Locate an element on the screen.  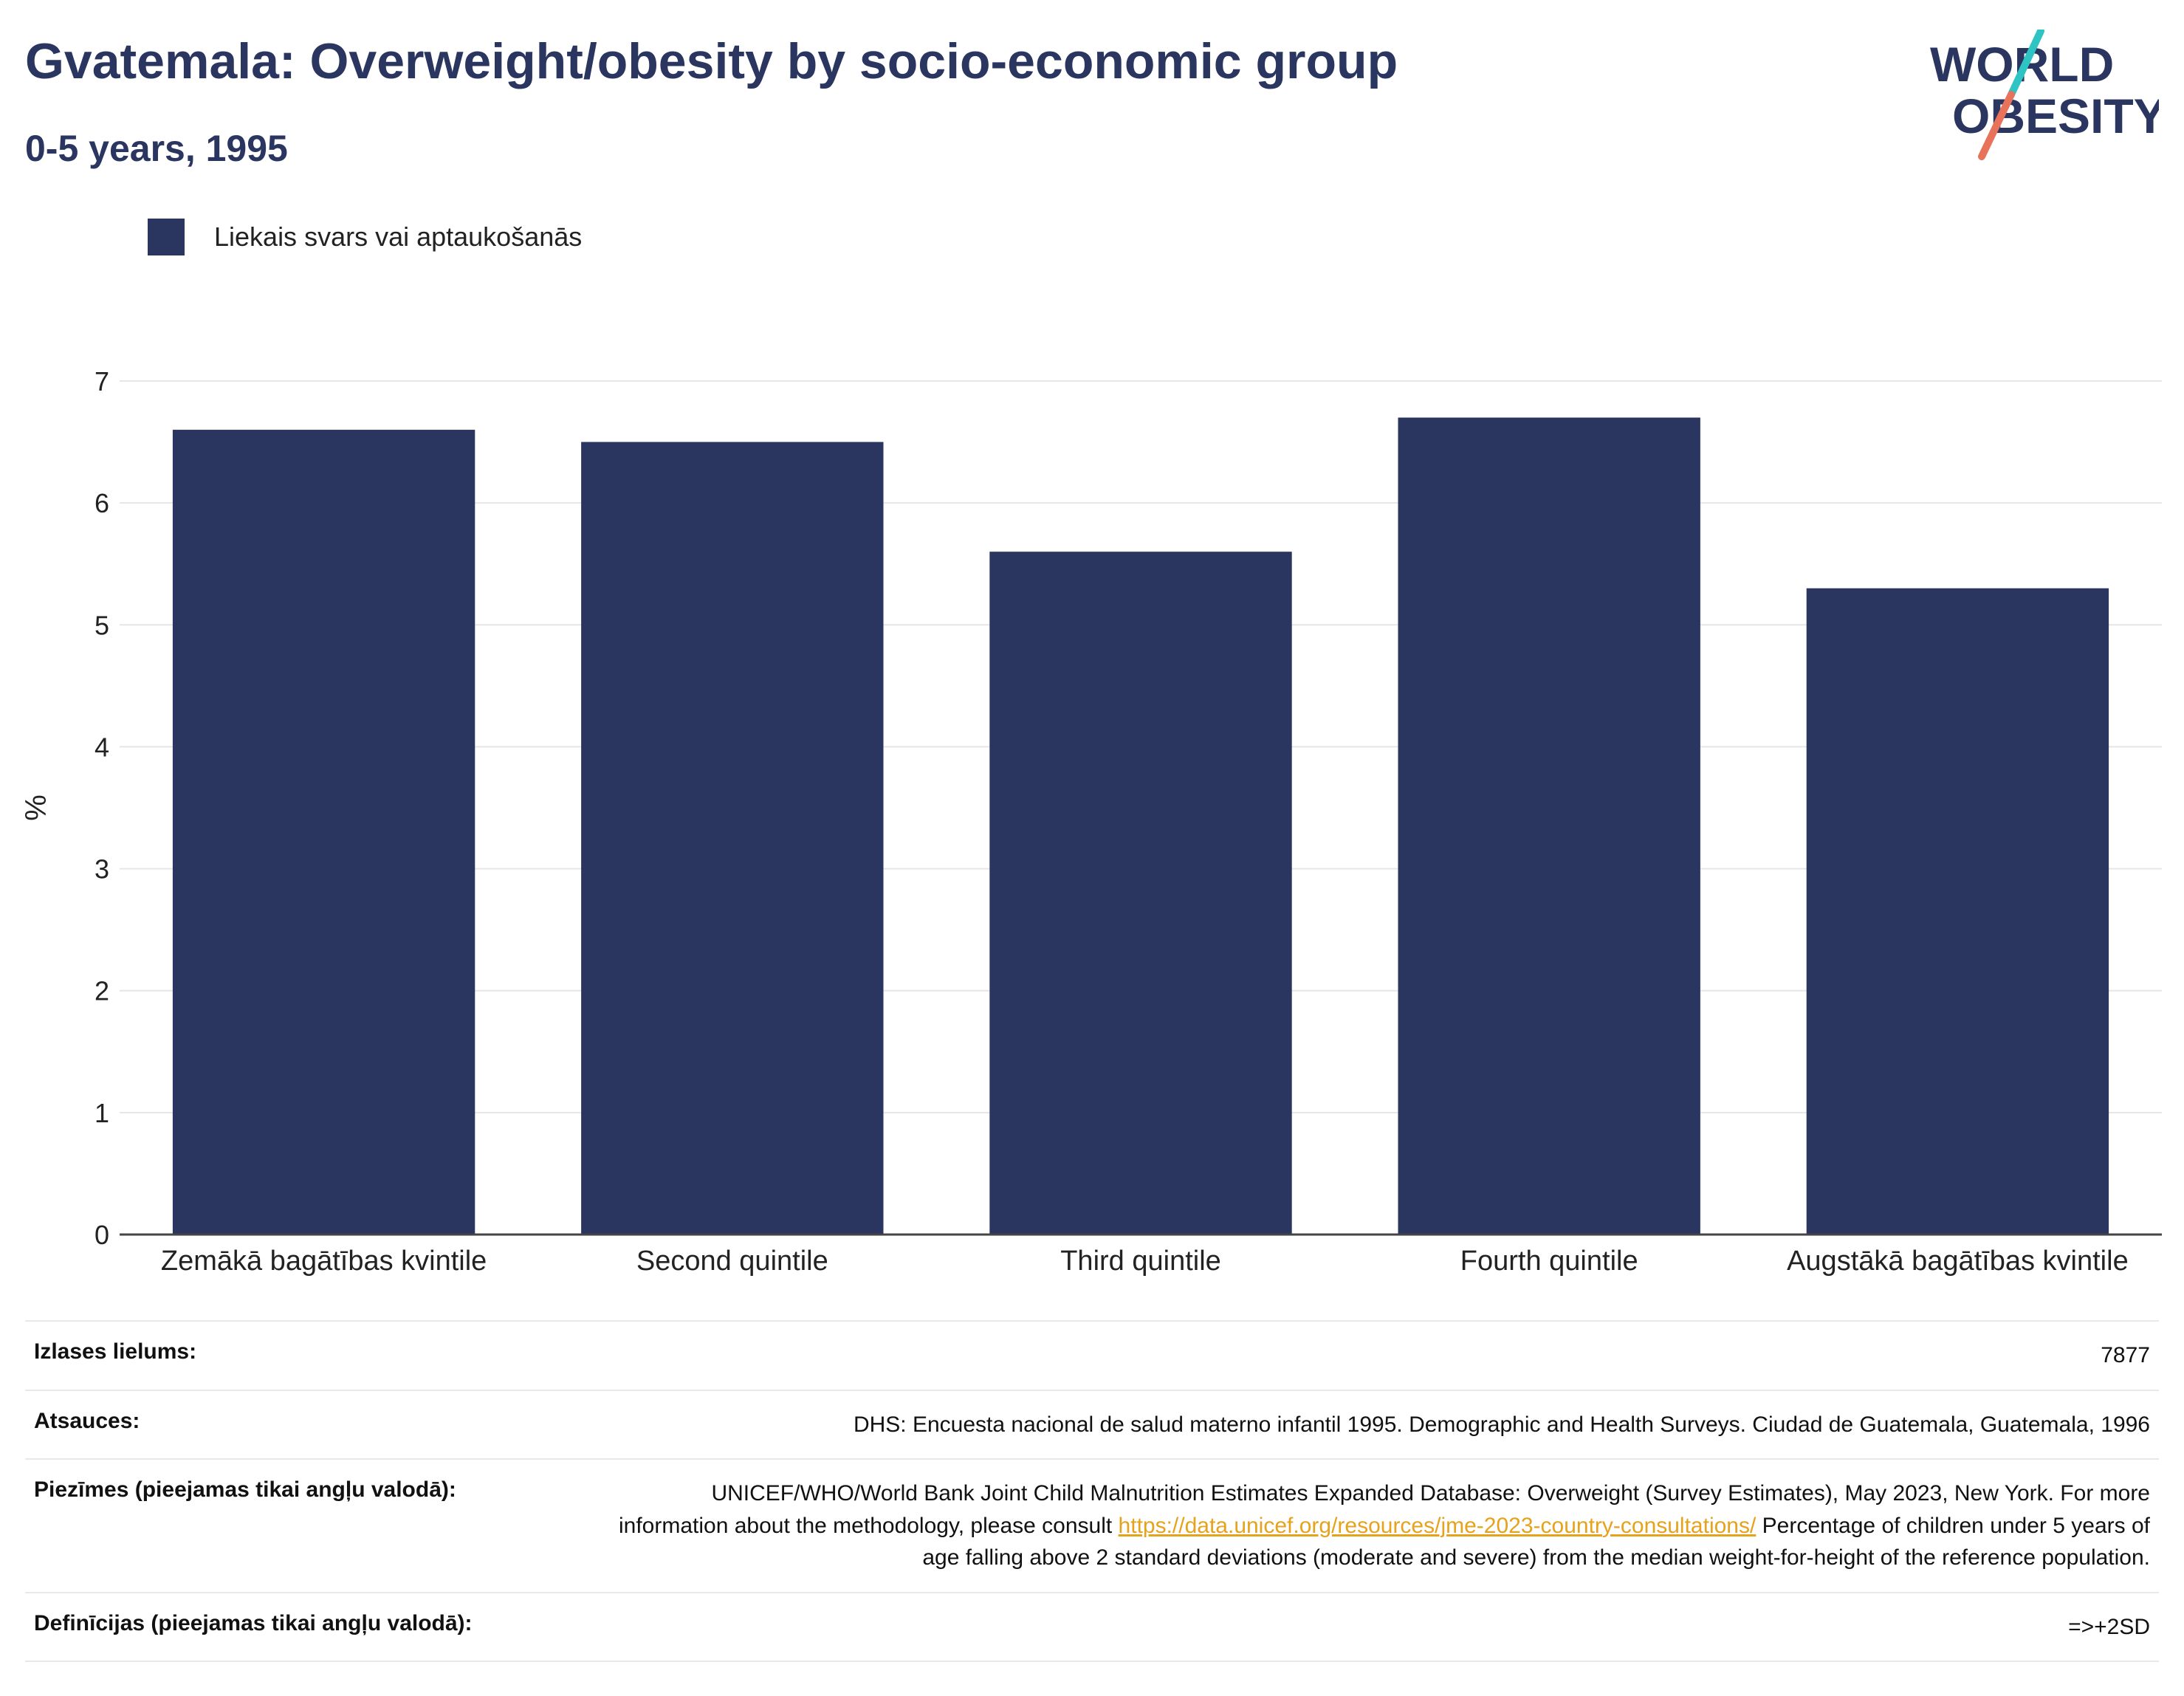
references-label: Atsauces: is located at coordinates (87, 1420).